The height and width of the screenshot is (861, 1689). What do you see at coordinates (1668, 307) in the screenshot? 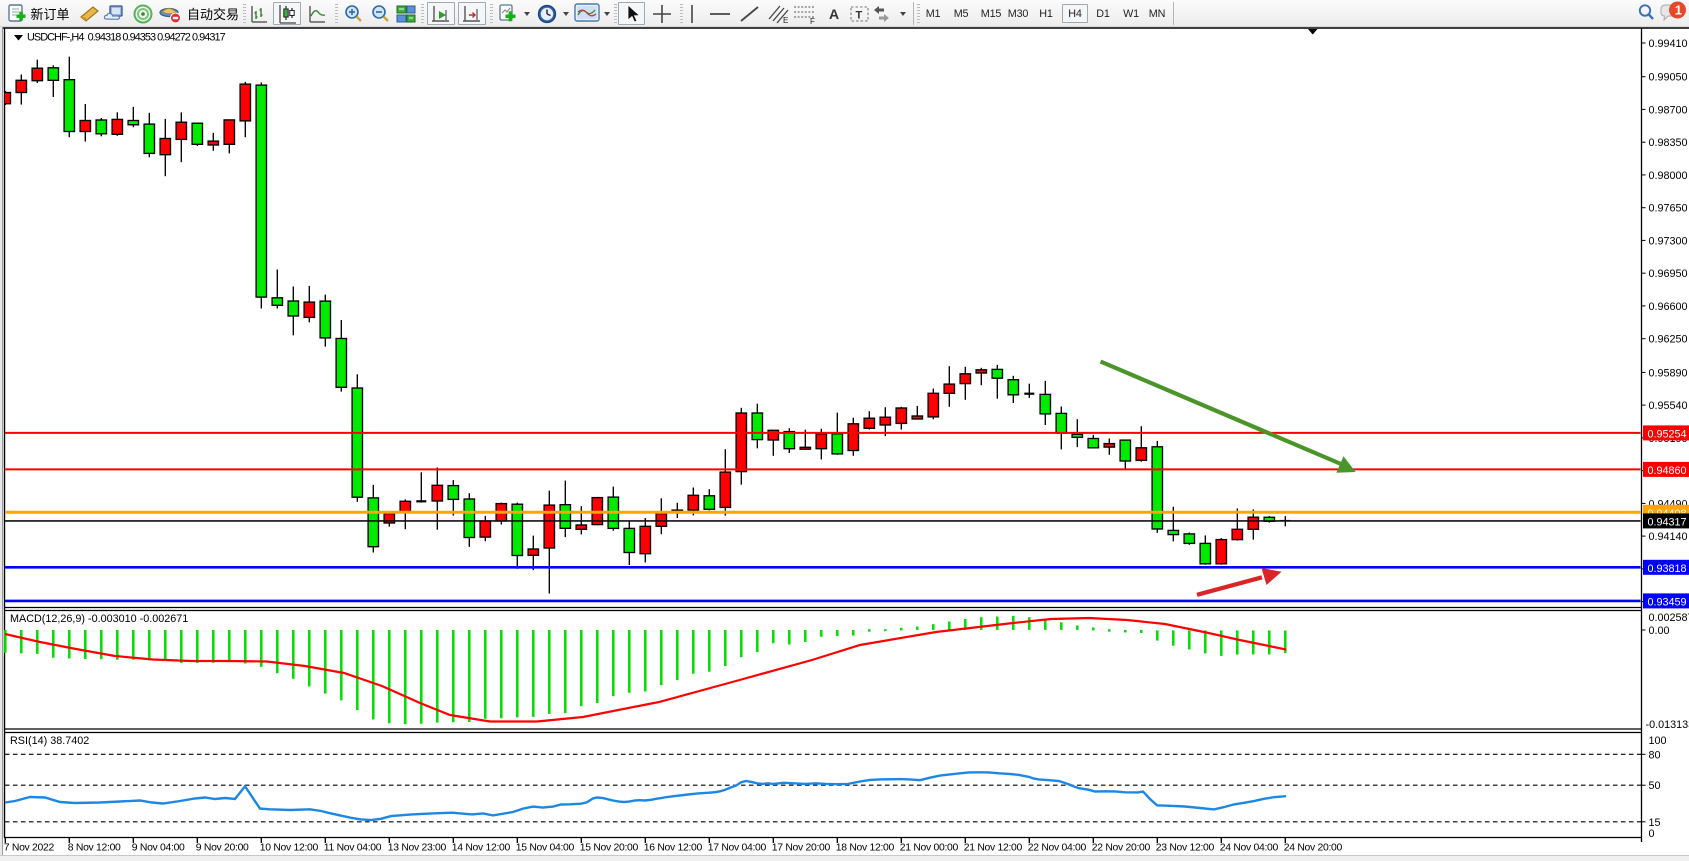
I see `svg-text: 0.96600` at bounding box center [1668, 307].